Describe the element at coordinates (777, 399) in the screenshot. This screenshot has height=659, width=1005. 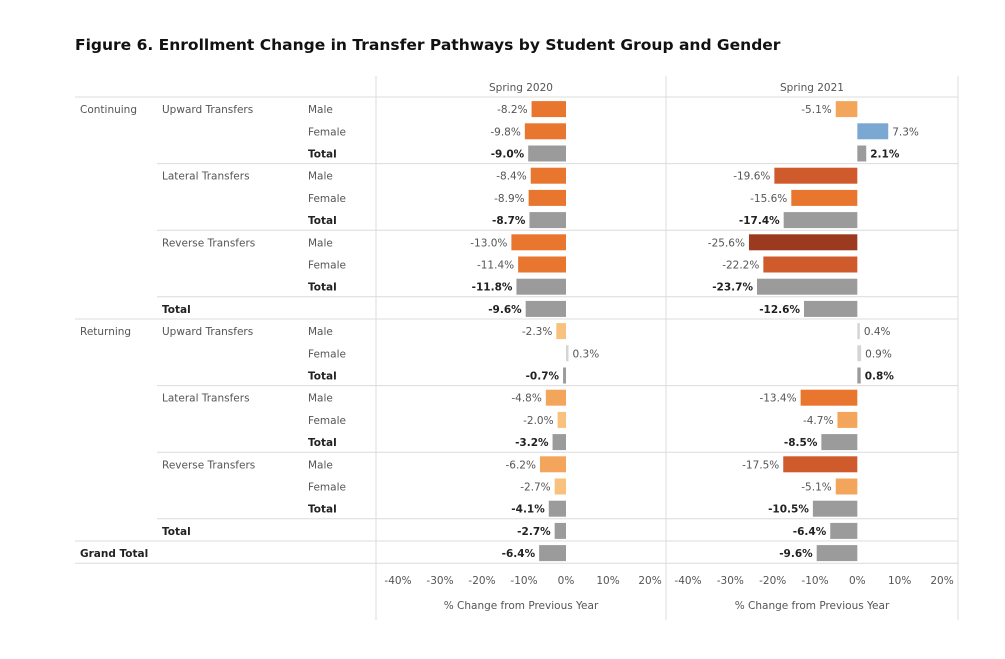
I see `bar-value-label: -13.4%` at that location.